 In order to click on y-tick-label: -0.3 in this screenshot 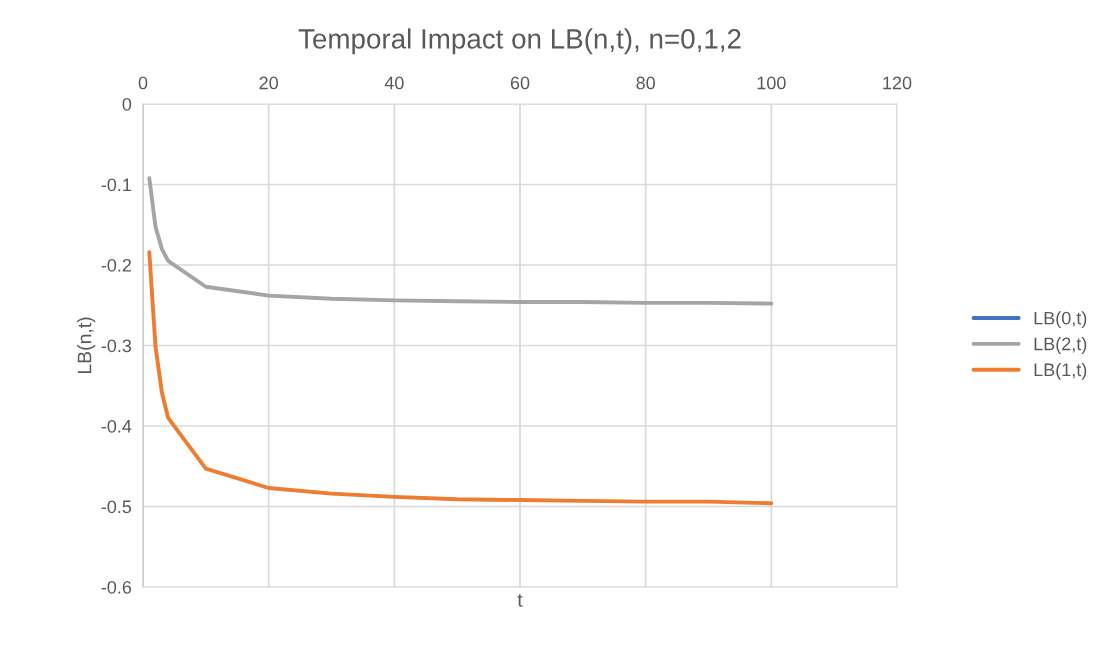, I will do `click(116, 346)`.